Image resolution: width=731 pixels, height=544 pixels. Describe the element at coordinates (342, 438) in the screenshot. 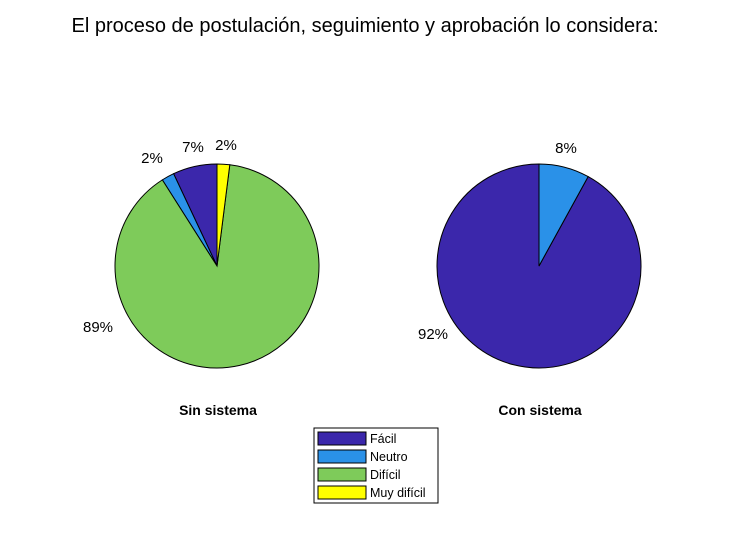

I see `legend-swatch-facil` at that location.